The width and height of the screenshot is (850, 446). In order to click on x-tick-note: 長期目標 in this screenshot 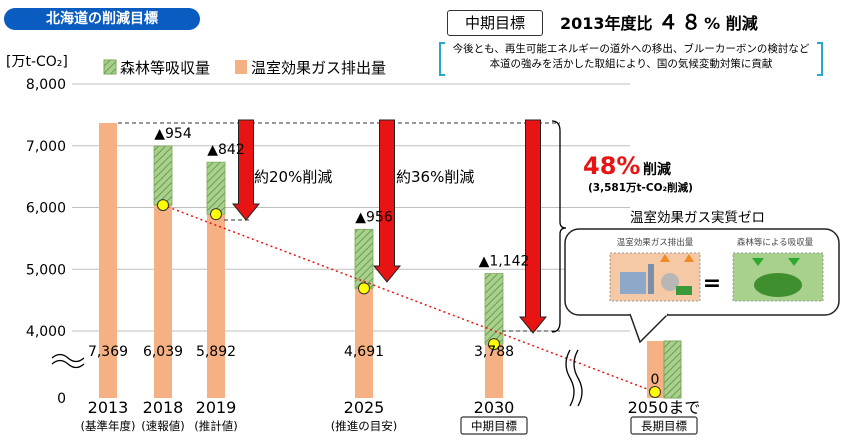, I will do `click(664, 426)`.